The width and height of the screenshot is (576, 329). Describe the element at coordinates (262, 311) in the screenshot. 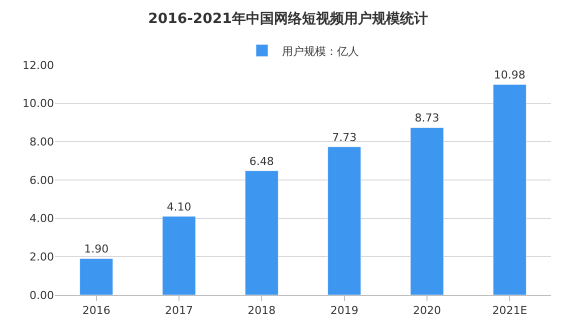

I see `x-tick-label: 2018` at that location.